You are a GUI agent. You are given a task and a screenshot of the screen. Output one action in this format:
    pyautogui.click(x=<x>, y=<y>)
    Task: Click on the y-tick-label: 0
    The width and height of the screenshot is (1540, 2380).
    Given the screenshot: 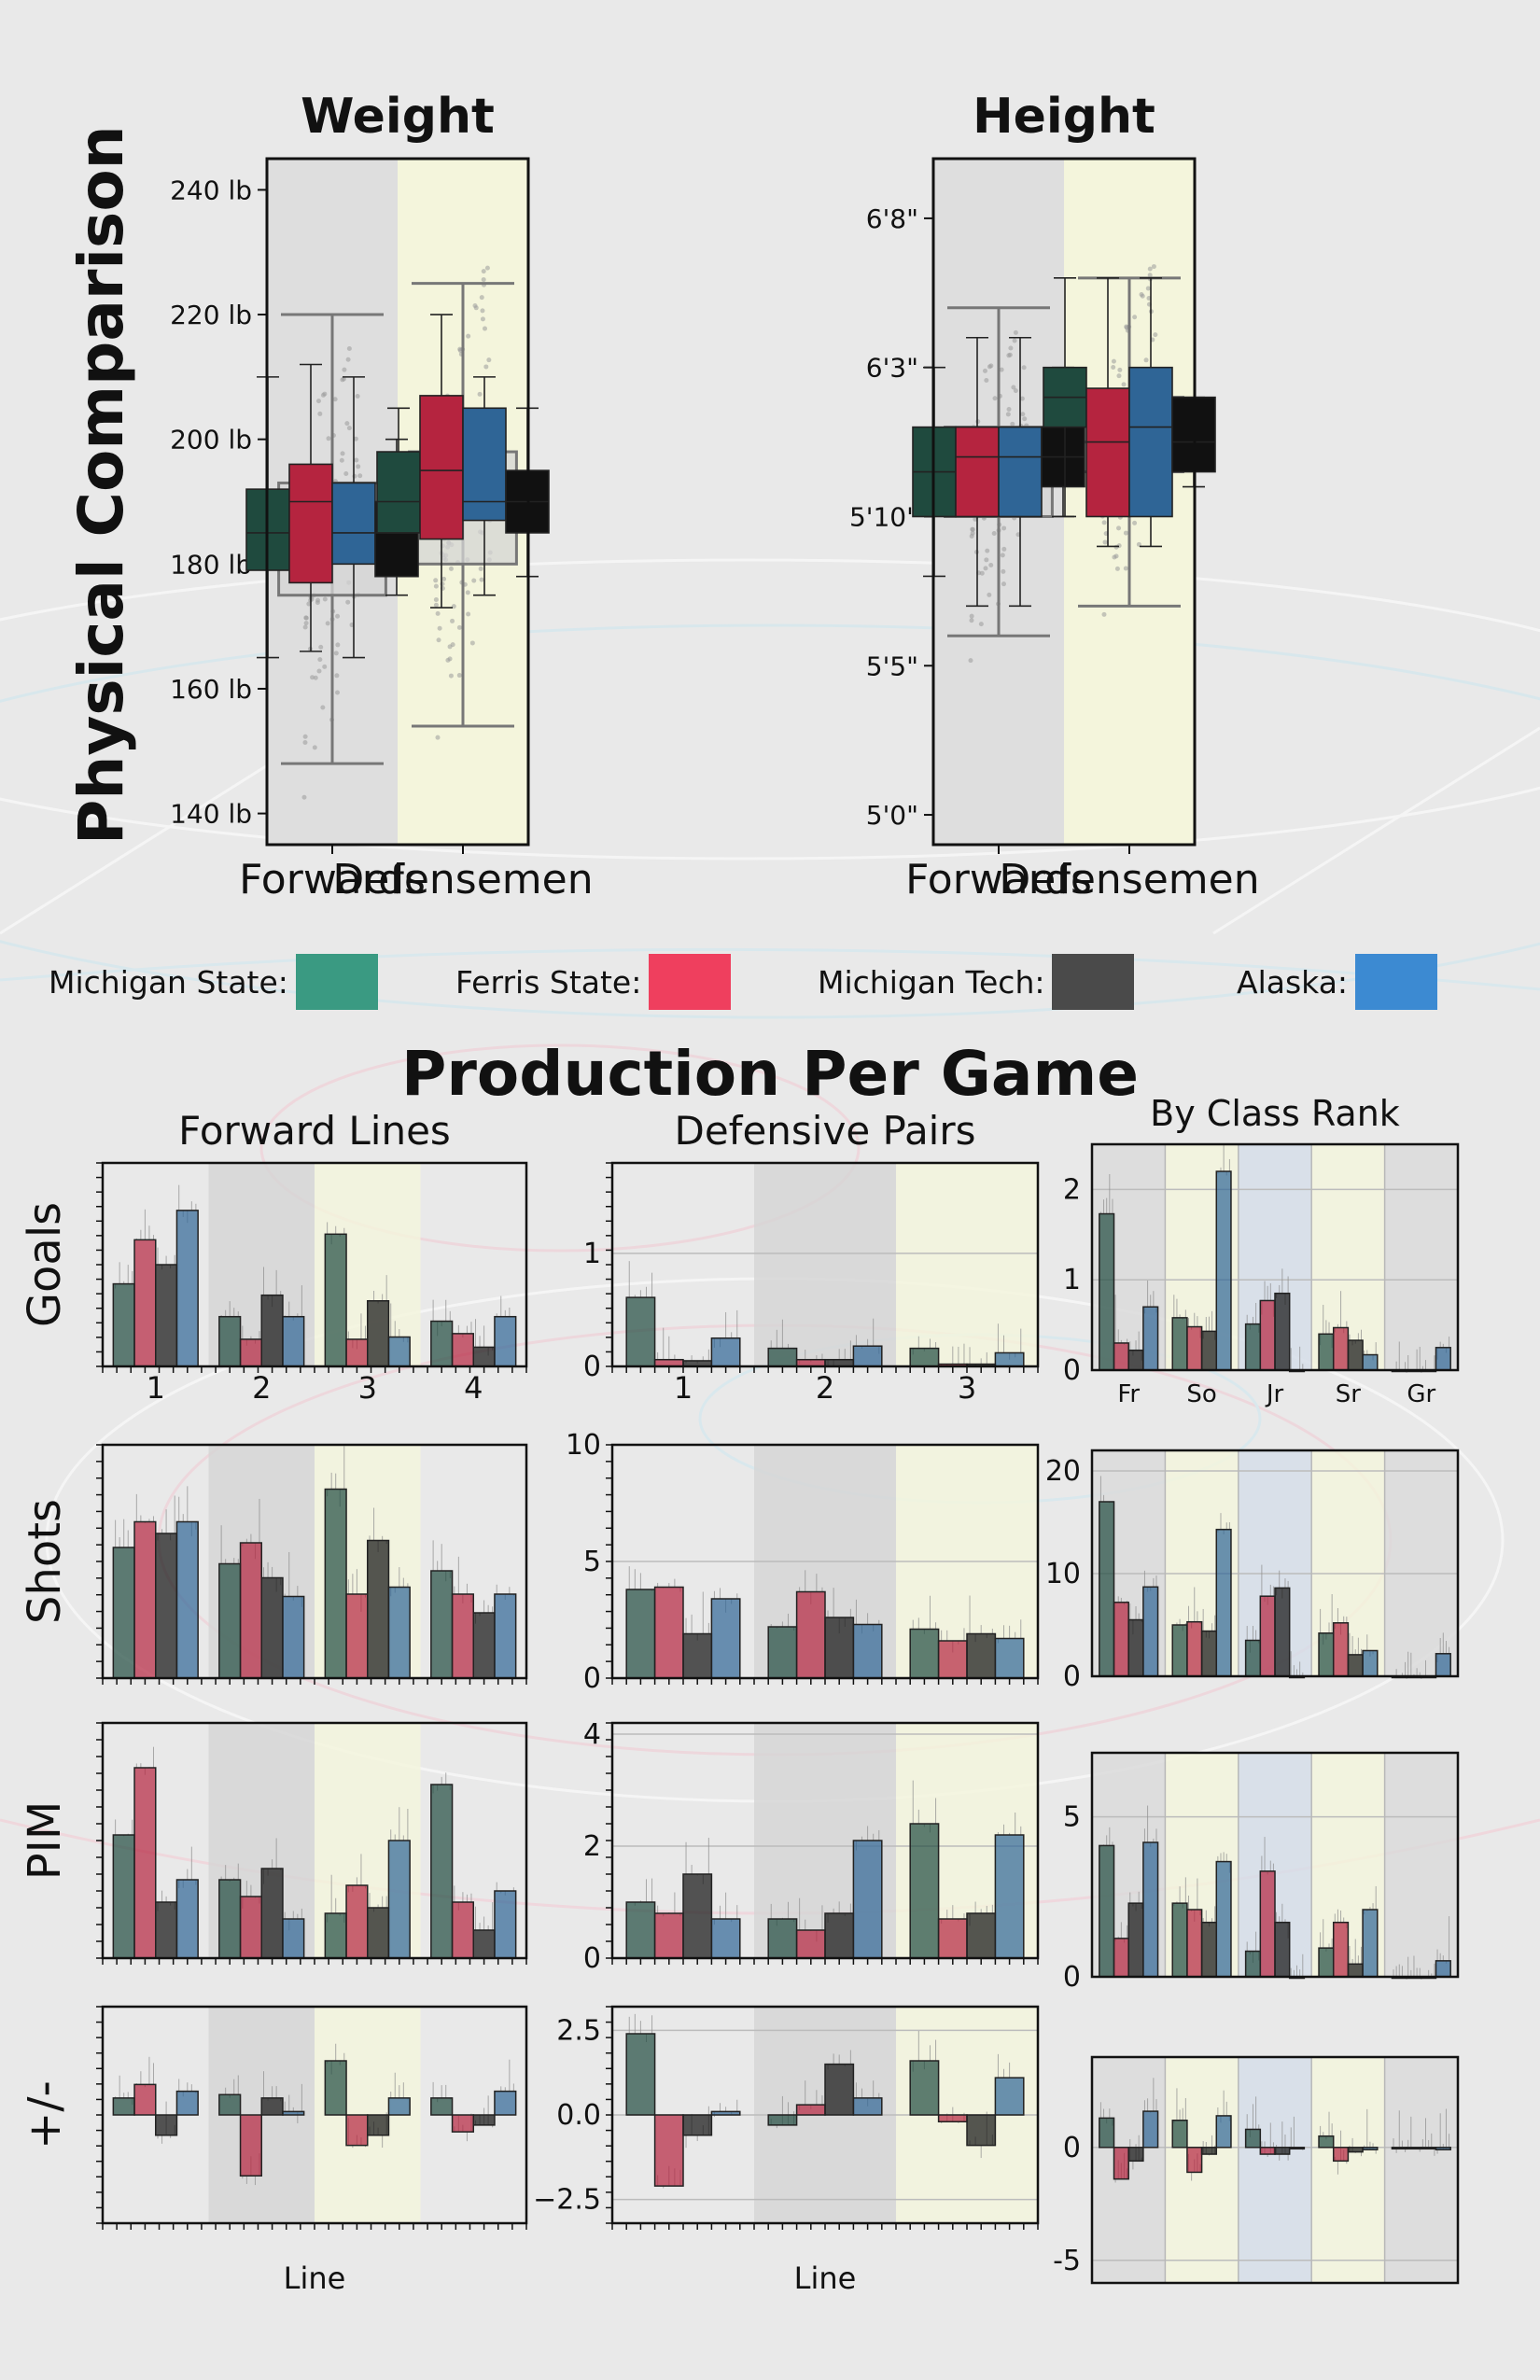 What is the action you would take?
    pyautogui.click(x=1072, y=1676)
    